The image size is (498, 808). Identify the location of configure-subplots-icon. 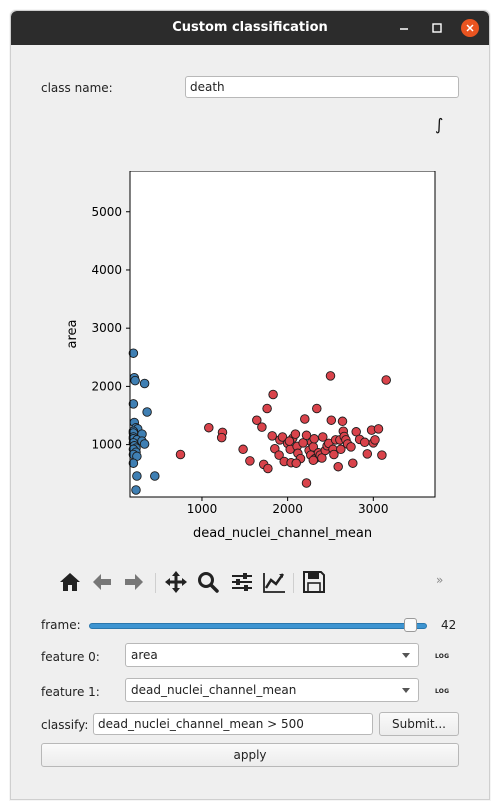
(242, 582).